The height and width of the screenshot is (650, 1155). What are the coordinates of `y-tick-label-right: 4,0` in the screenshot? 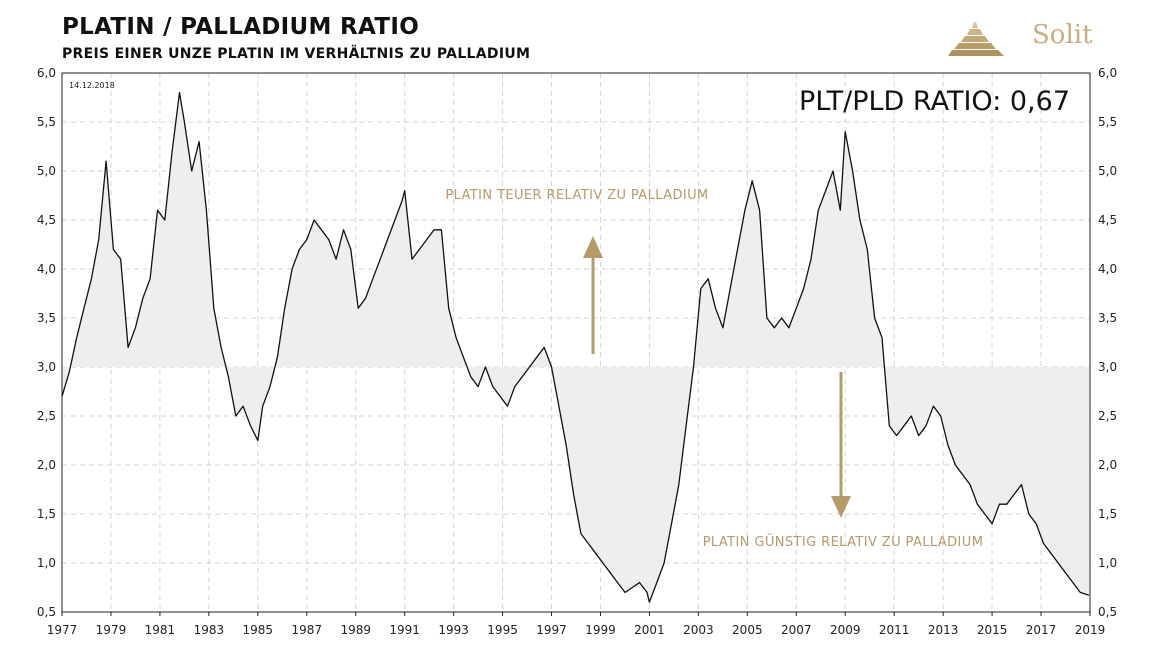 It's located at (1107, 269).